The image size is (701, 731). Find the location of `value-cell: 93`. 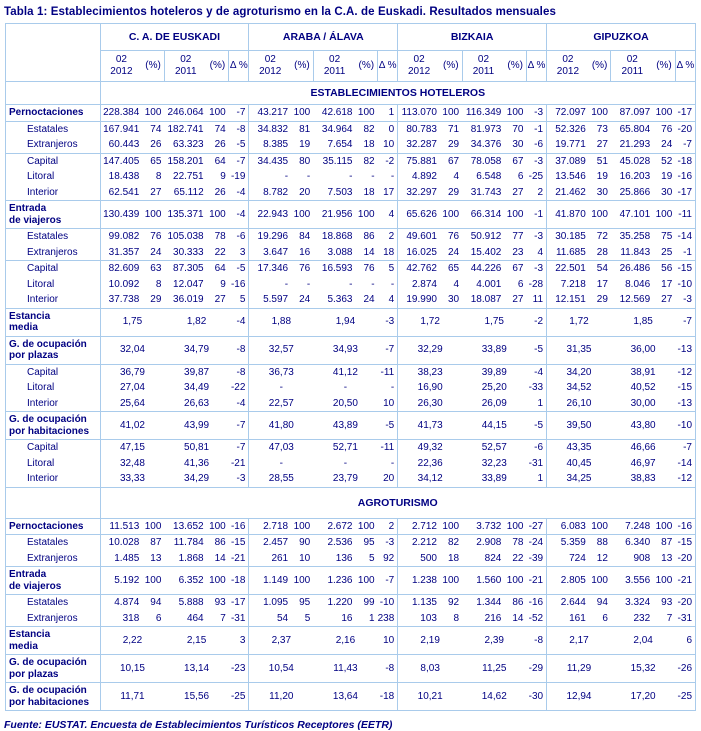

value-cell: 93 is located at coordinates (220, 603).